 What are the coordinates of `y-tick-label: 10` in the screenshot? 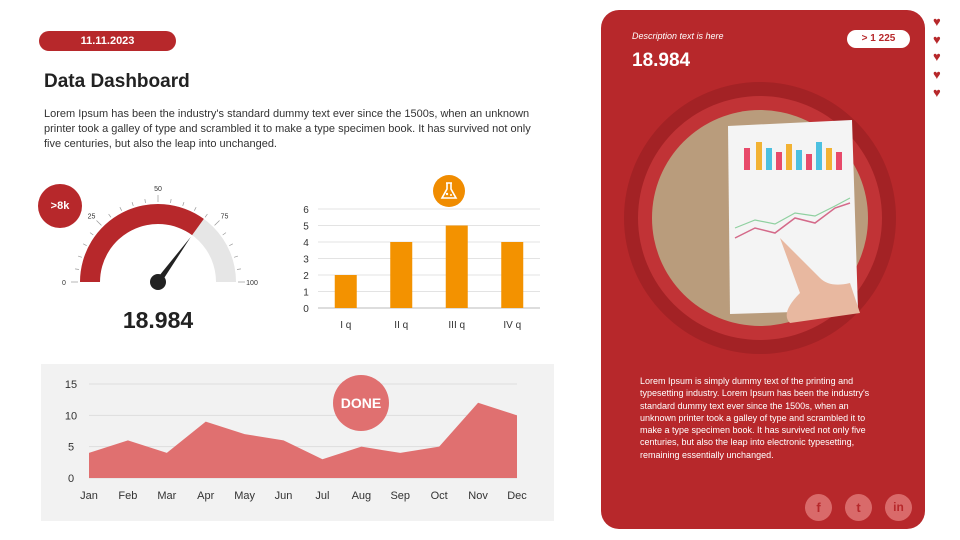 It's located at (71, 416).